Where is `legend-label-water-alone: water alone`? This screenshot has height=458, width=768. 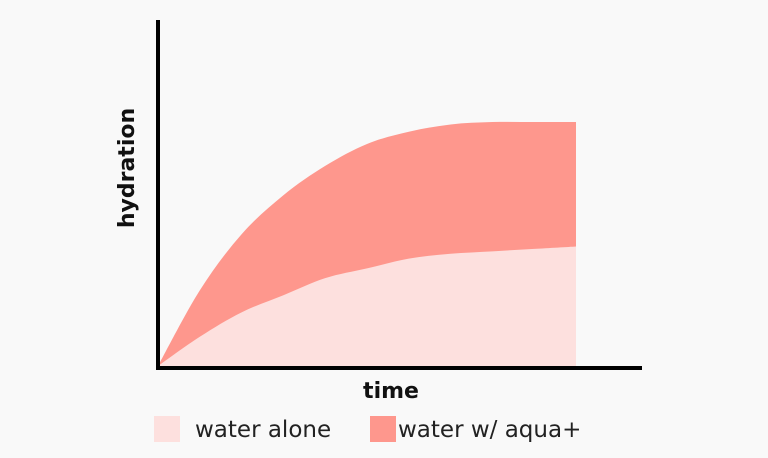
legend-label-water-alone: water alone is located at coordinates (263, 430).